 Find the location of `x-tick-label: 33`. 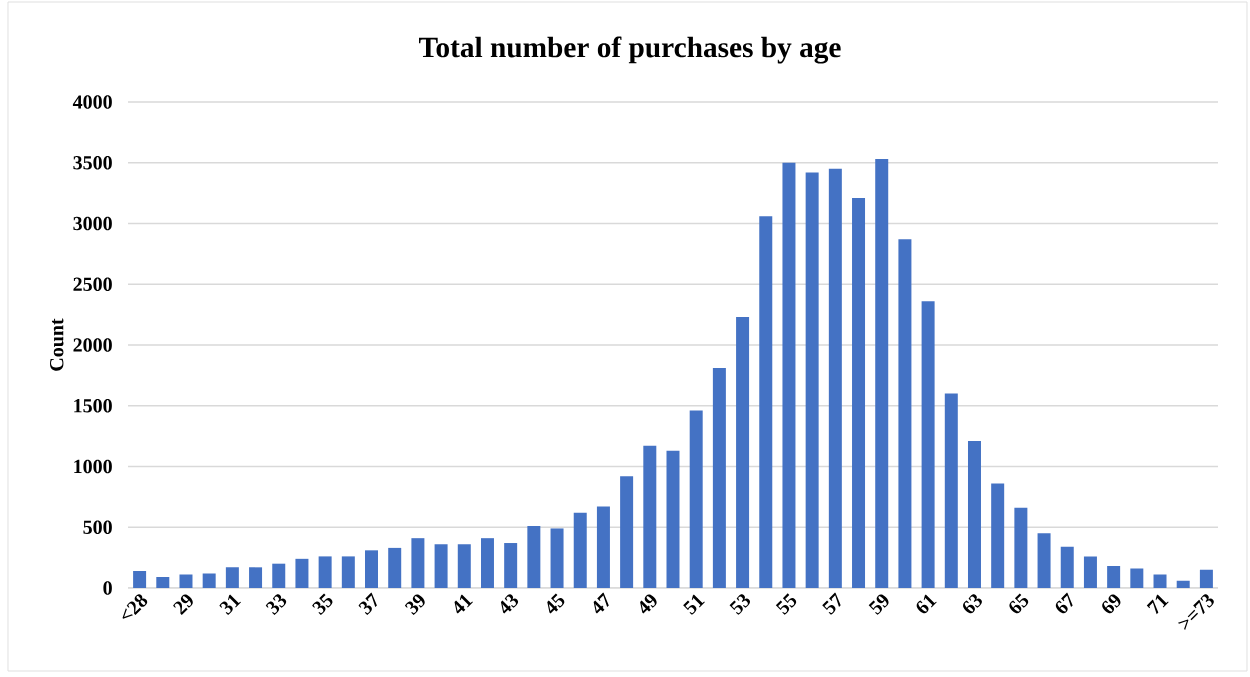

x-tick-label: 33 is located at coordinates (276, 604).